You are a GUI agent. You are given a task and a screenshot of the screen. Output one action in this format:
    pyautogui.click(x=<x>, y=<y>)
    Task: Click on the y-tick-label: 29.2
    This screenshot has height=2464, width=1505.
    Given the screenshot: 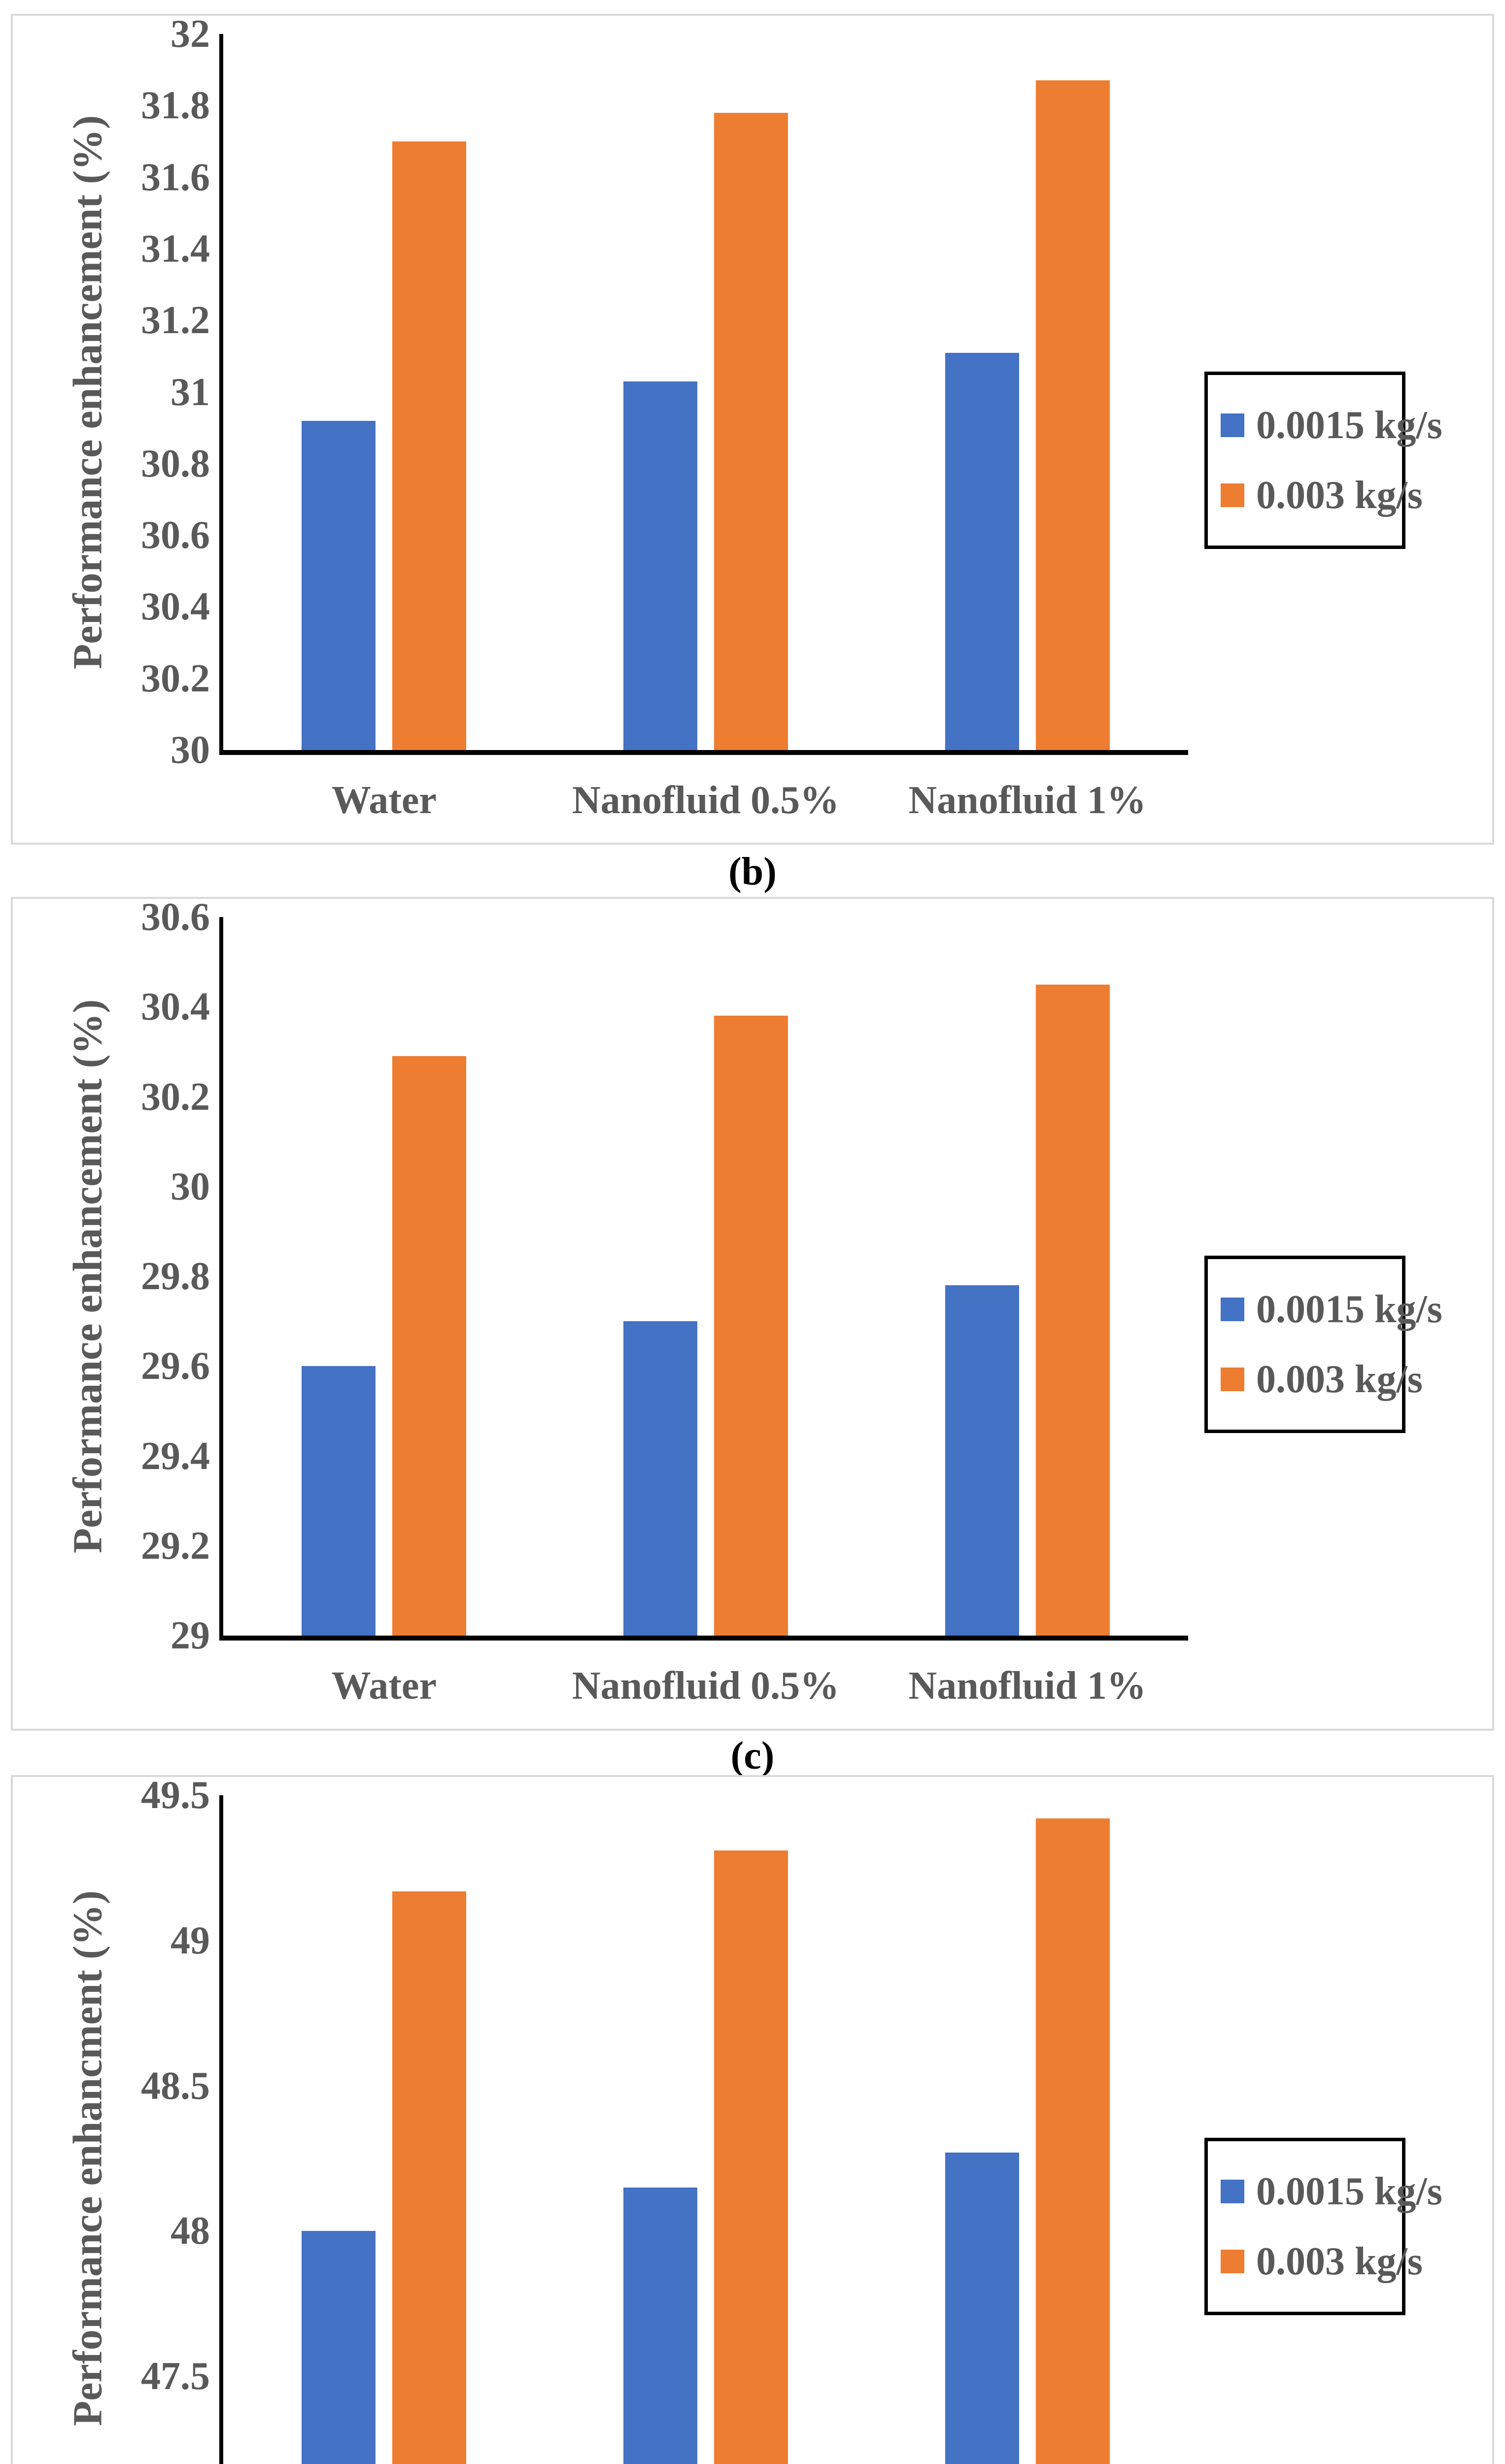 What is the action you would take?
    pyautogui.click(x=175, y=1546)
    